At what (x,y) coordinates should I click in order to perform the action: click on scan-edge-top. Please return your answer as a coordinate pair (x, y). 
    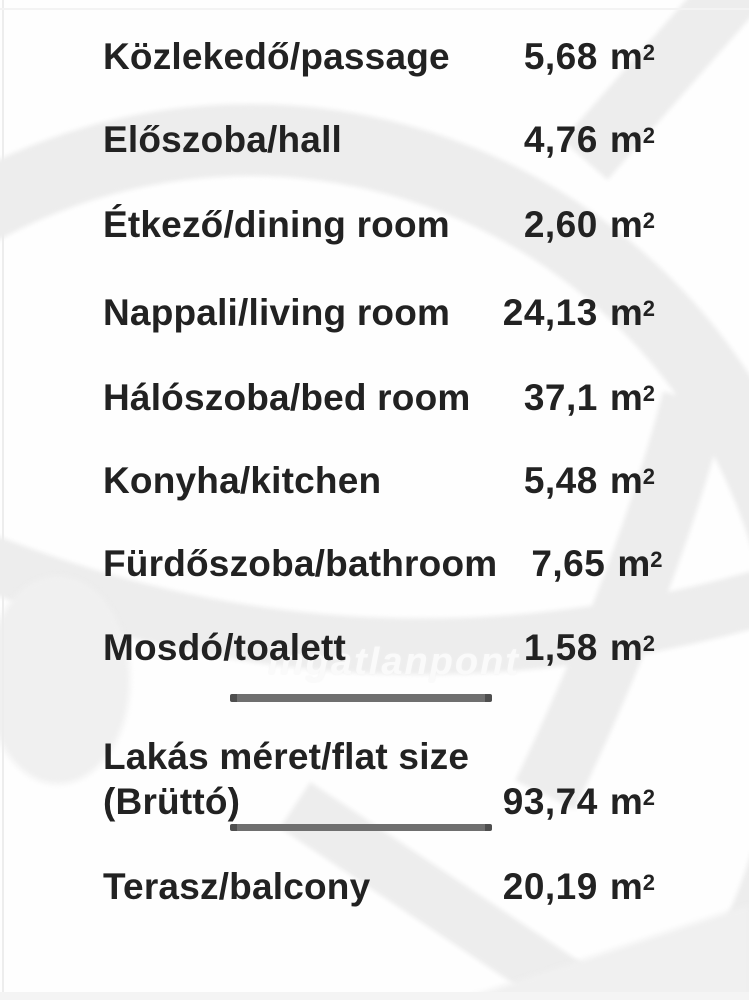
    Looking at the image, I should click on (374, 9).